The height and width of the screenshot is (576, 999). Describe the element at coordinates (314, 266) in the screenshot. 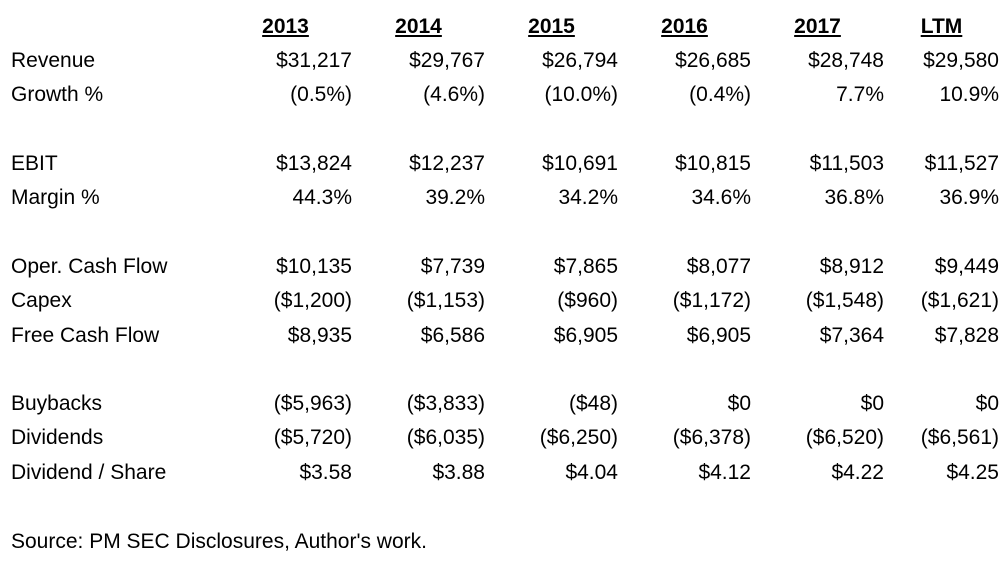

I see `cell-value: $10,135` at that location.